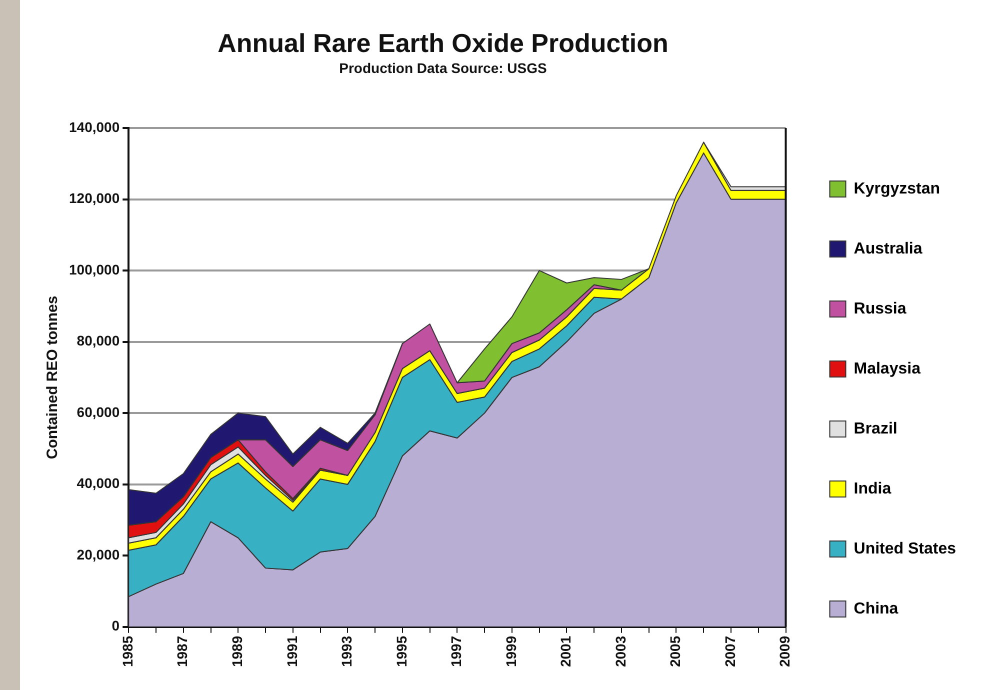  What do you see at coordinates (53, 378) in the screenshot?
I see `y-axis-title: Contained REO tonnes` at bounding box center [53, 378].